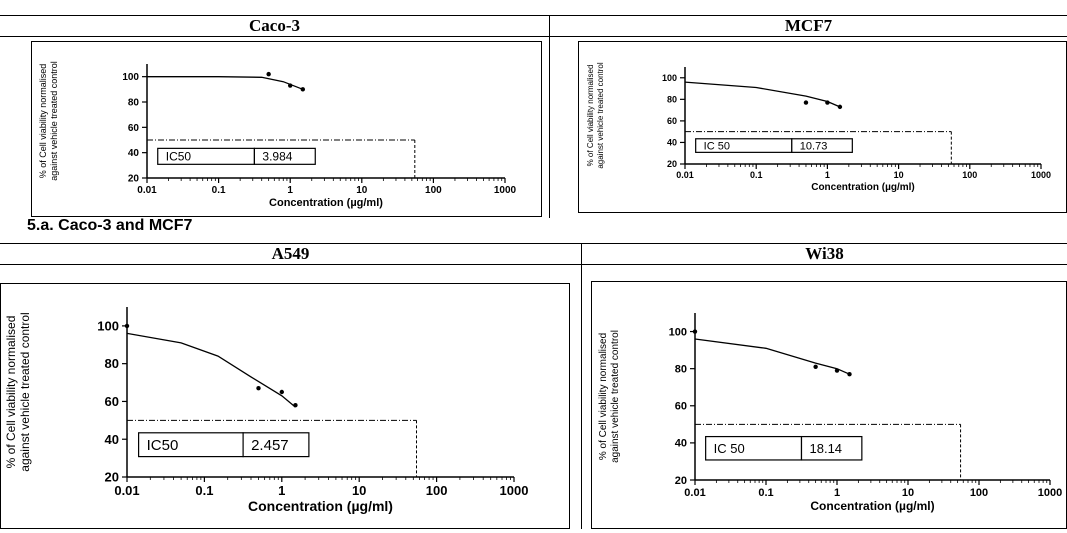 Image resolution: width=1067 pixels, height=533 pixels. I want to click on header-wi38: Wi38, so click(824, 253).